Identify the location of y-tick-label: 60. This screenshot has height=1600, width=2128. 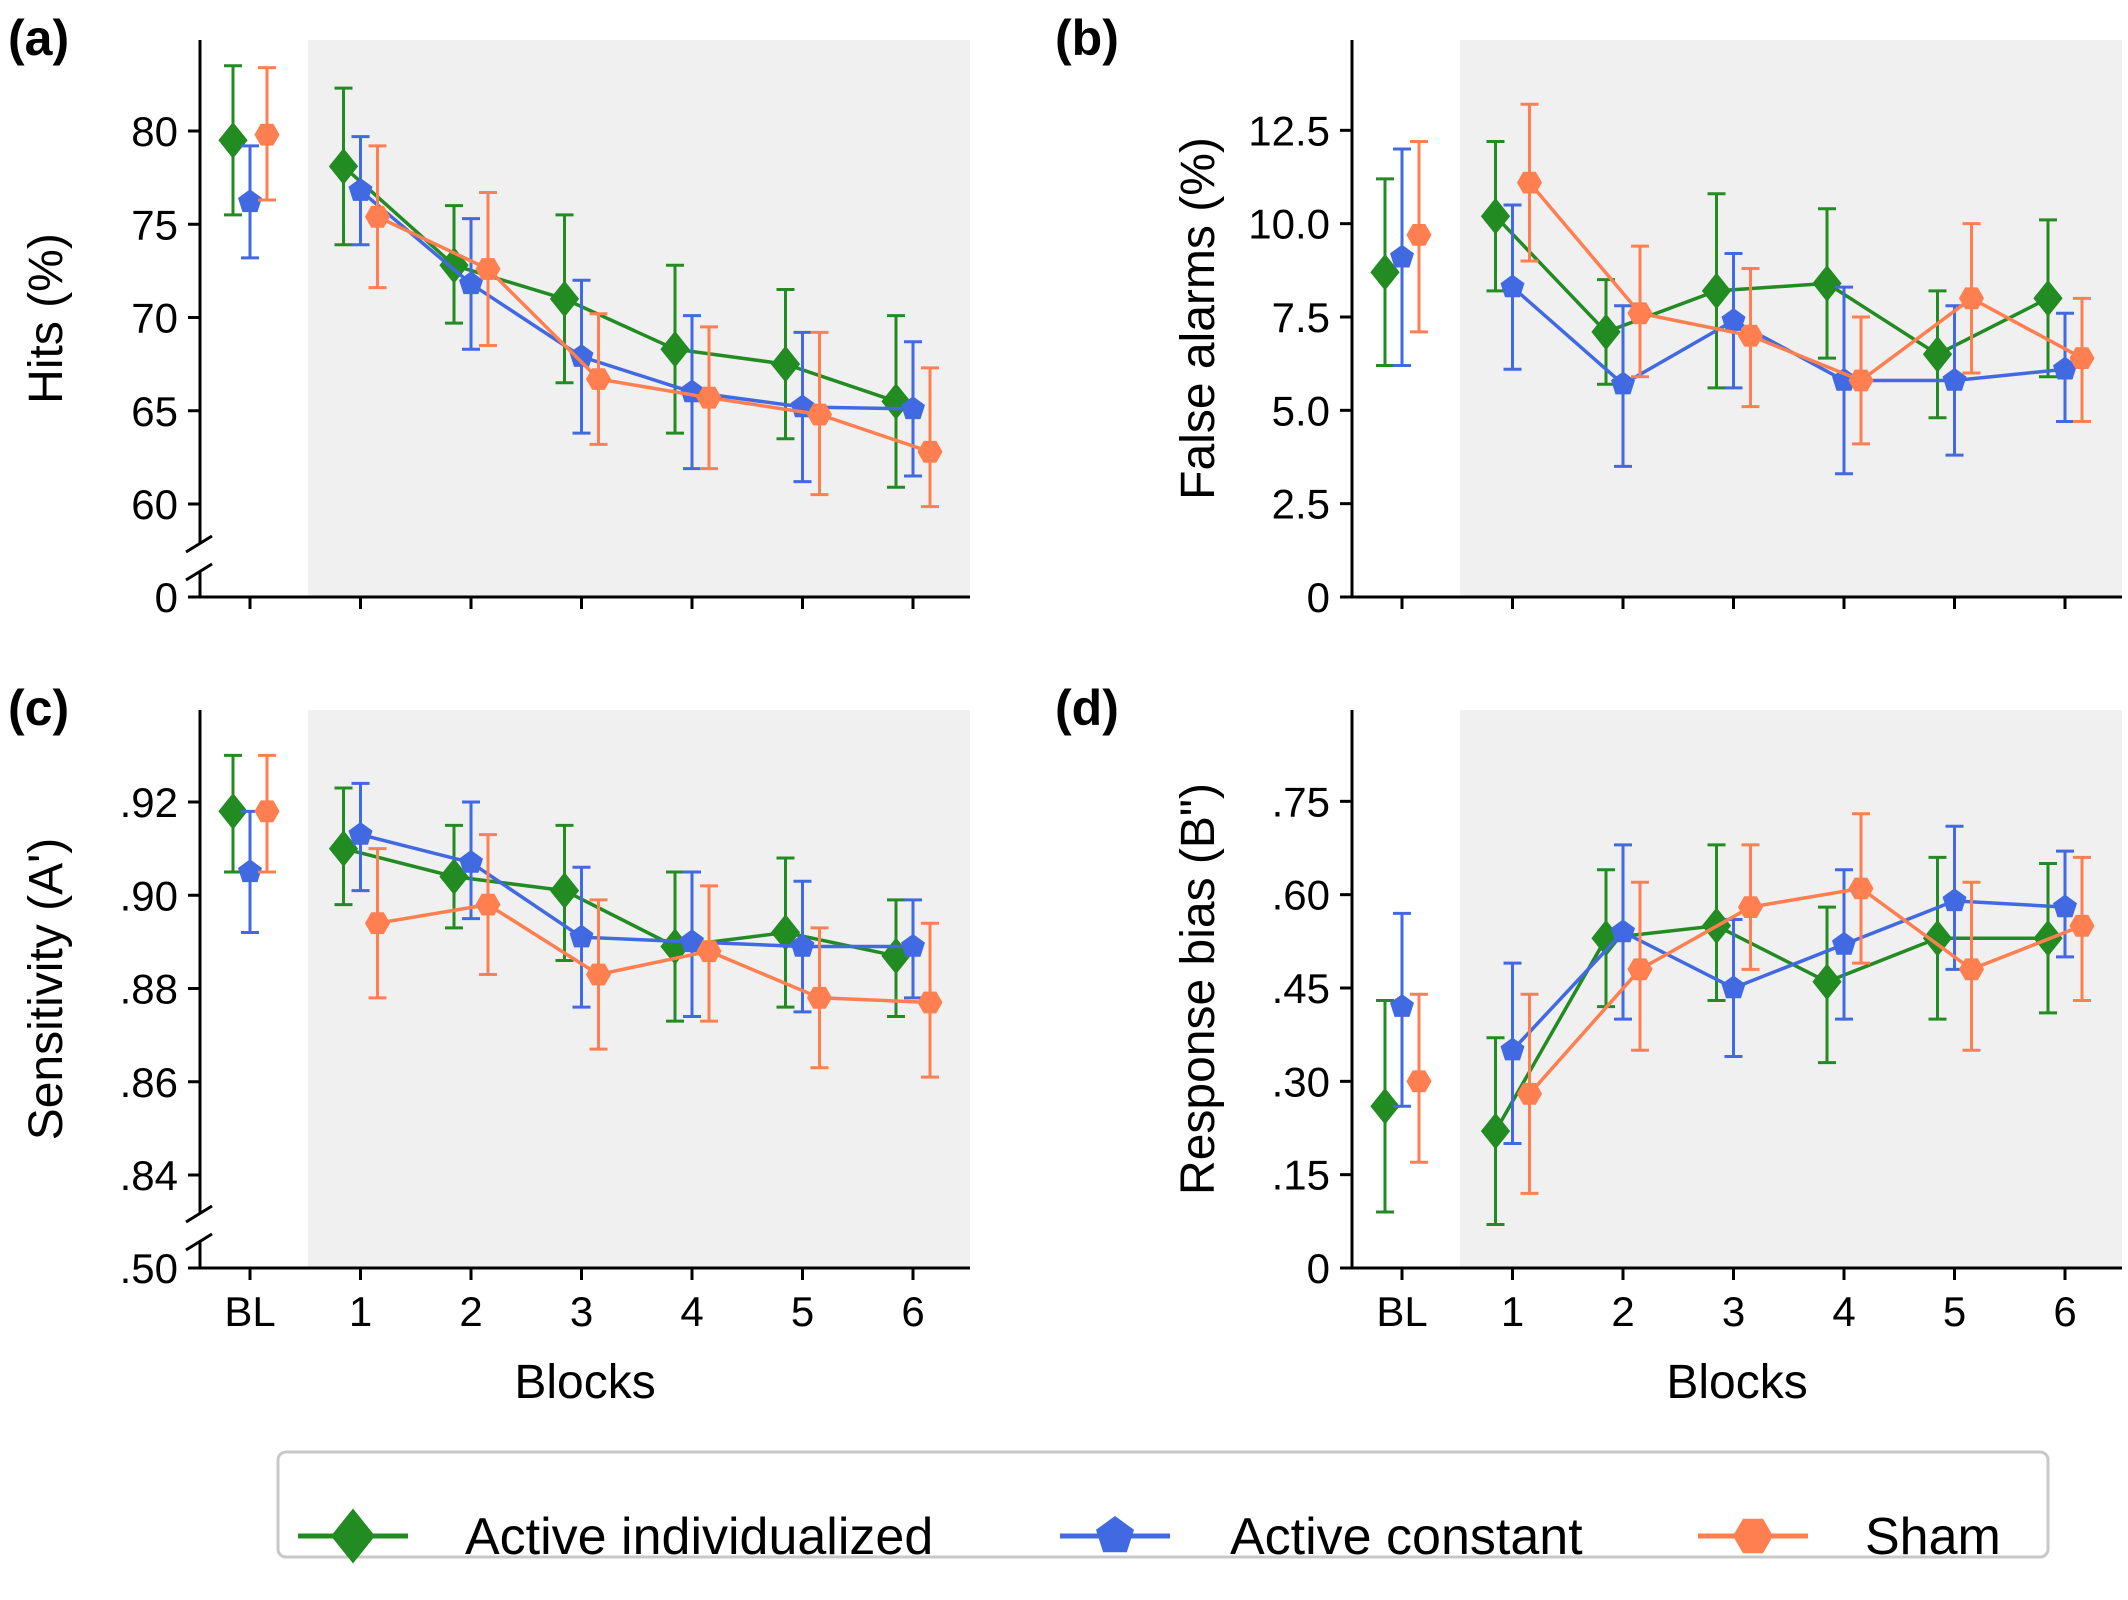
(154, 504).